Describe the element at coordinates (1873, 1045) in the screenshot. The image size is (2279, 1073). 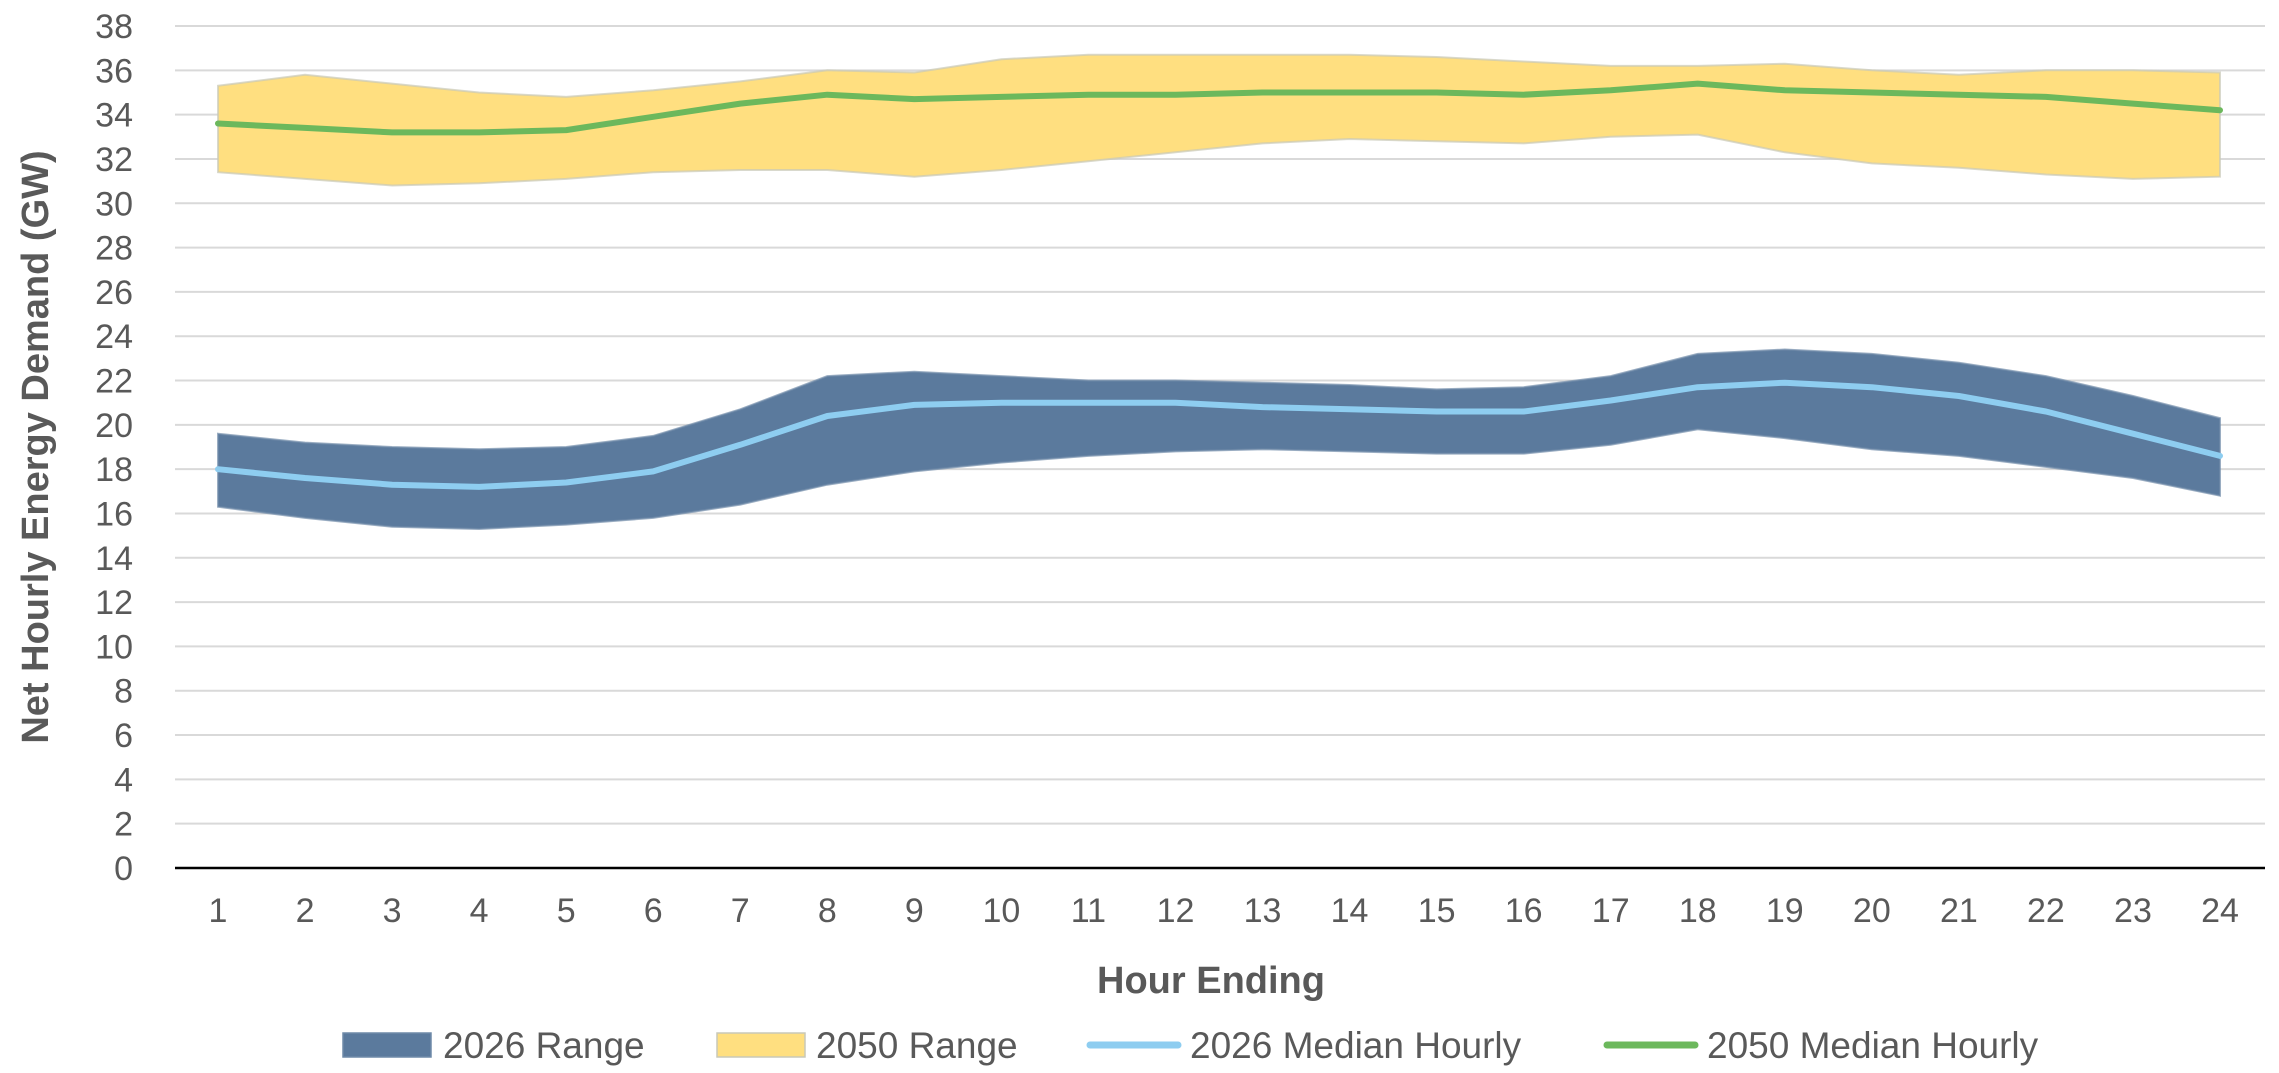
I see `legend-label-2050-median: 2050 Median Hourly` at that location.